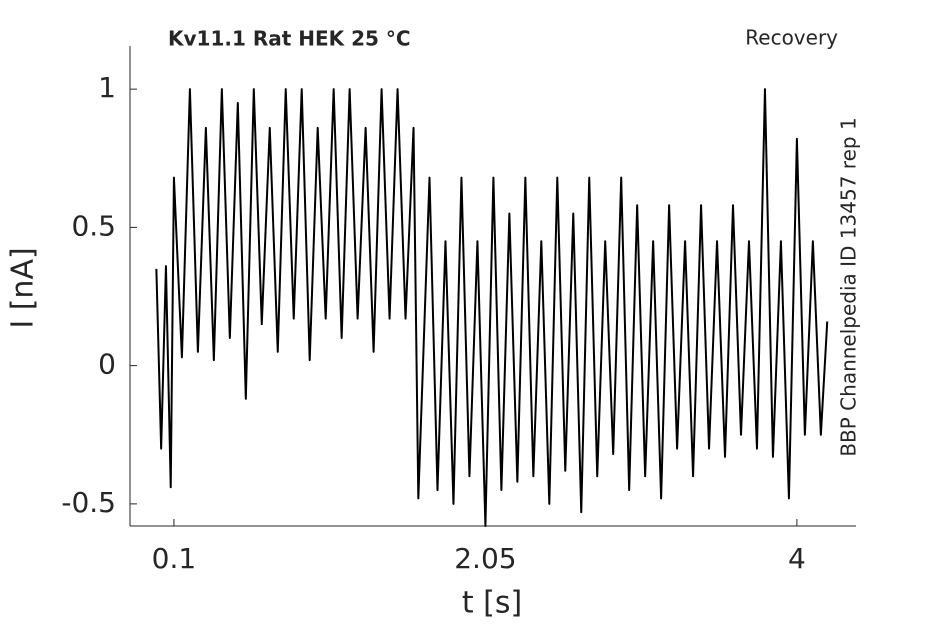 This screenshot has width=945, height=624. I want to click on x-tick-label: 2.05, so click(485, 558).